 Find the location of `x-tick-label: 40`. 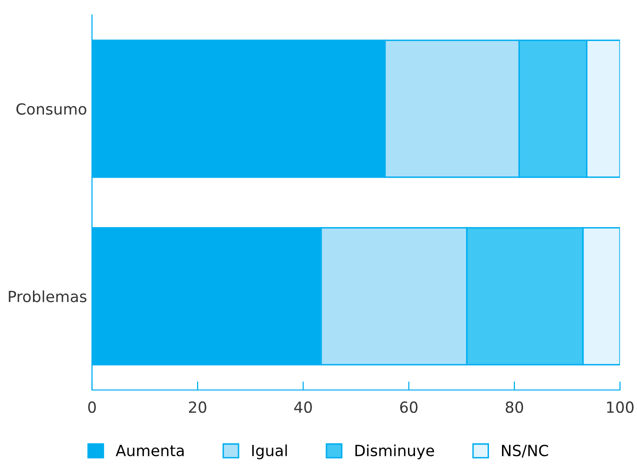

x-tick-label: 40 is located at coordinates (303, 407).